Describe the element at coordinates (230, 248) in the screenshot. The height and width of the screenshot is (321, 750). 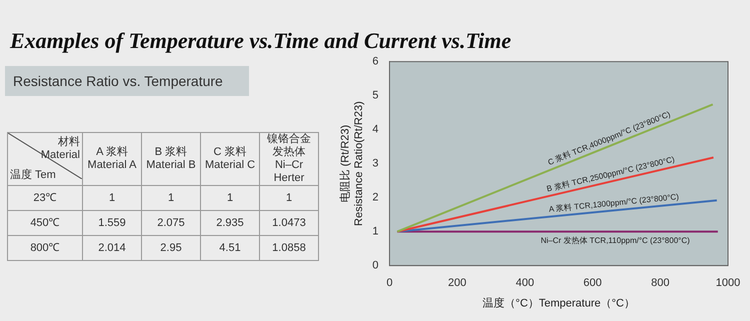
I see `text: 4.51` at that location.